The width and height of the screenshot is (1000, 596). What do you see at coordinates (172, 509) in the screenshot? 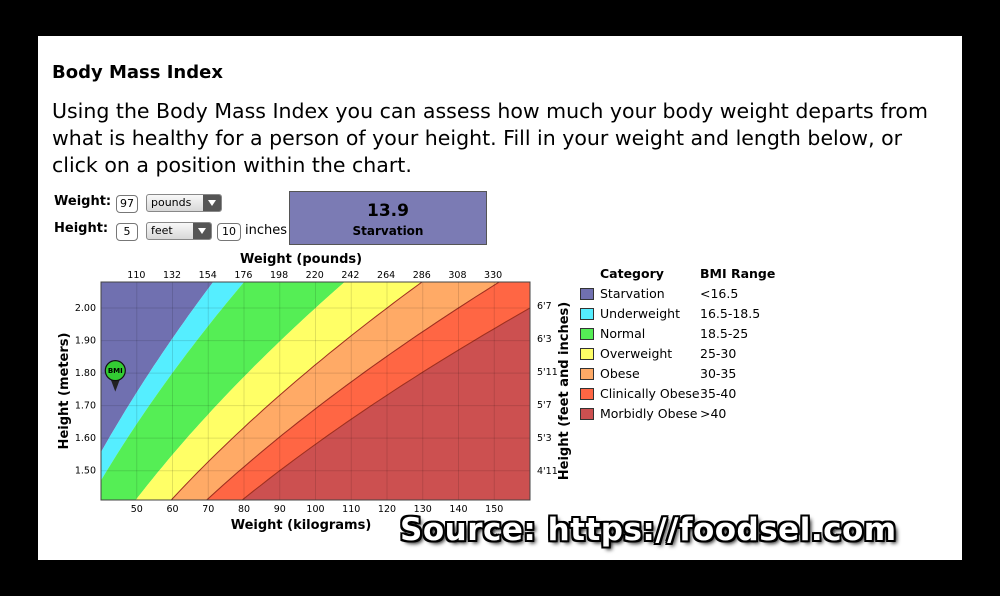
I see `bottom-tick-label: 60` at bounding box center [172, 509].